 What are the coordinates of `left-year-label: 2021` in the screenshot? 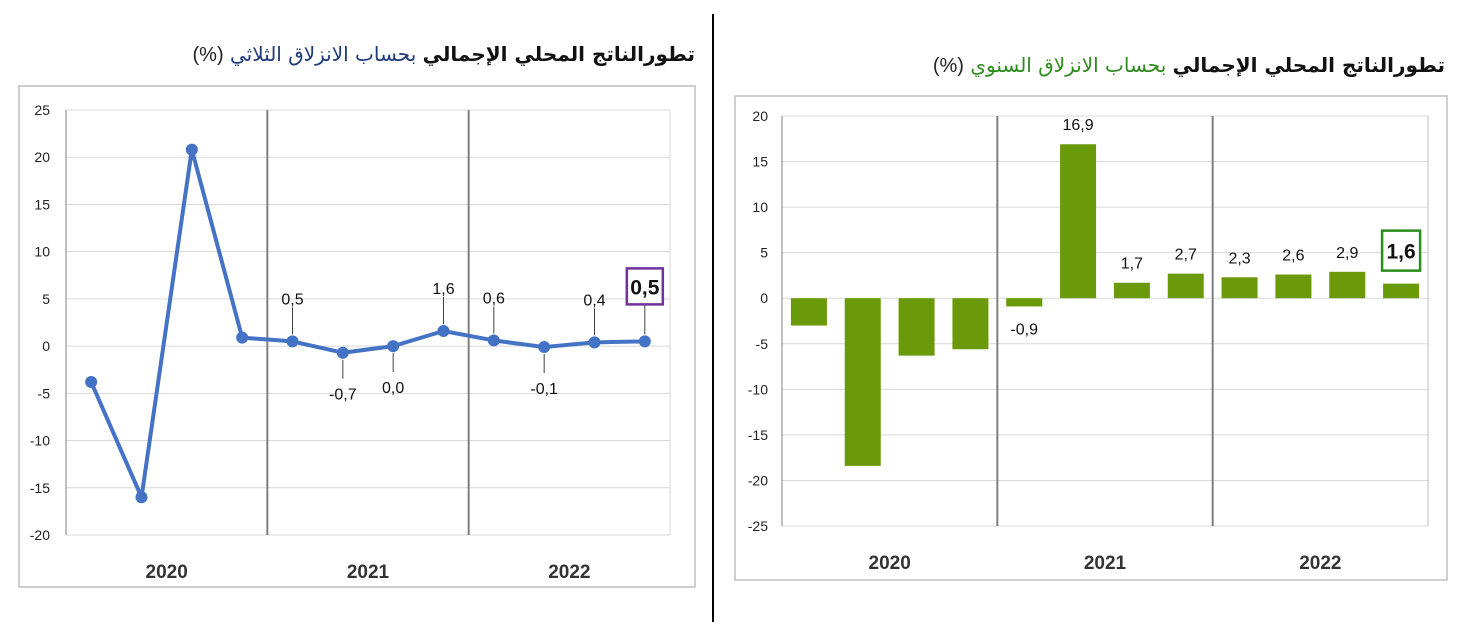 It's located at (368, 572).